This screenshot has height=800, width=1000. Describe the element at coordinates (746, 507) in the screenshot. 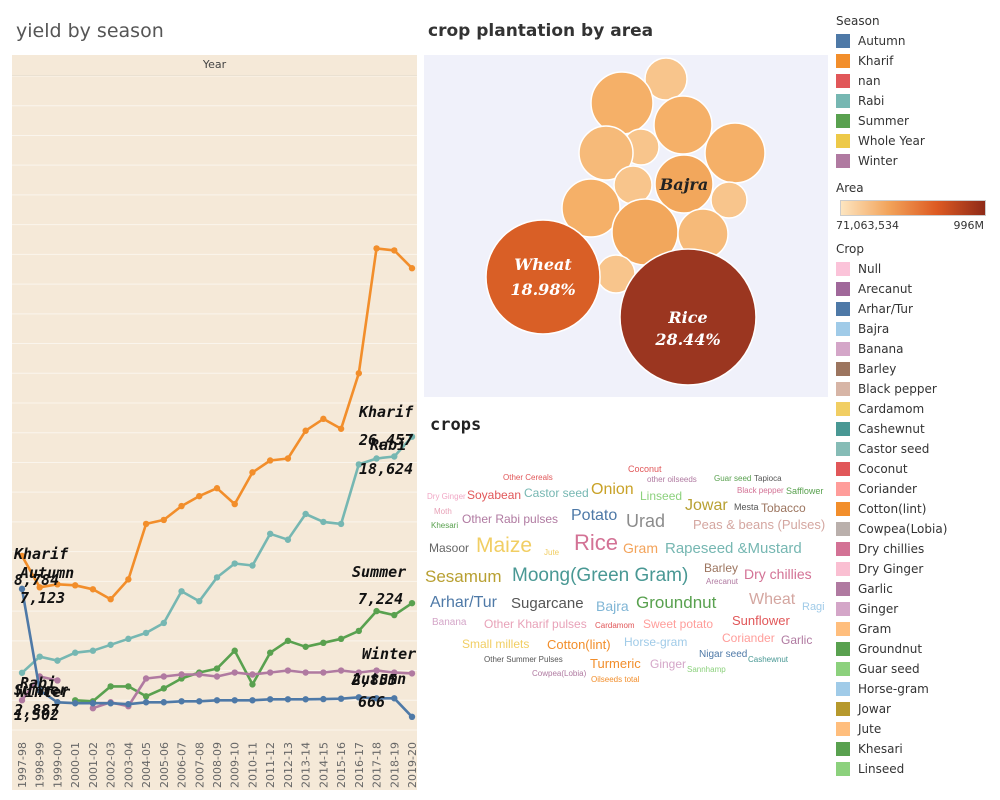

I see `word-cloud-word: Mesta` at that location.